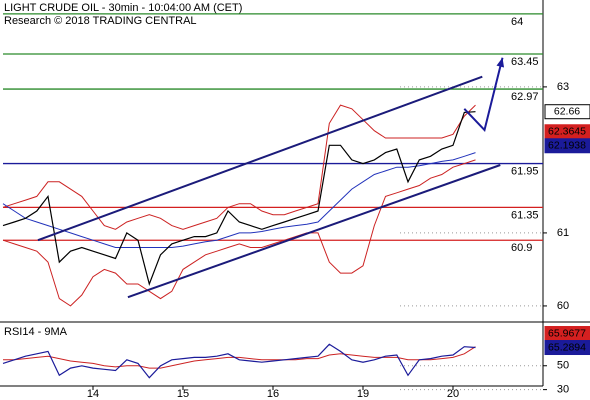 The height and width of the screenshot is (400, 590). What do you see at coordinates (525, 62) in the screenshot?
I see `level-label: 63.45` at bounding box center [525, 62].